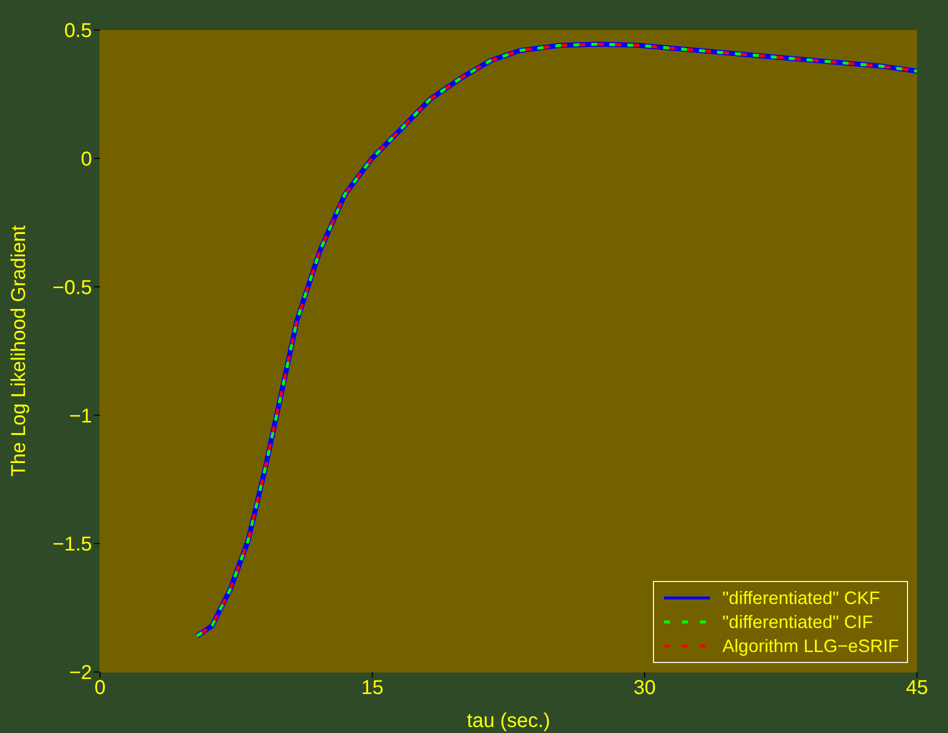 The image size is (948, 733). Describe the element at coordinates (801, 598) in the screenshot. I see `legend-label: "differentiated" CKF` at that location.